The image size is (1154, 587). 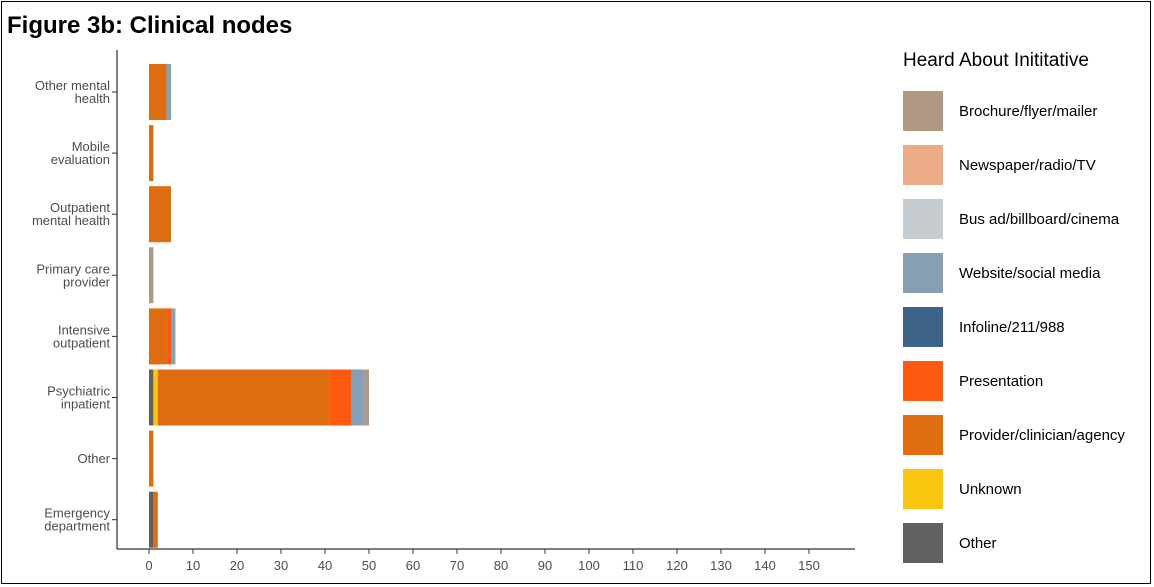 What do you see at coordinates (148, 565) in the screenshot?
I see `x-tick-label: 0` at bounding box center [148, 565].